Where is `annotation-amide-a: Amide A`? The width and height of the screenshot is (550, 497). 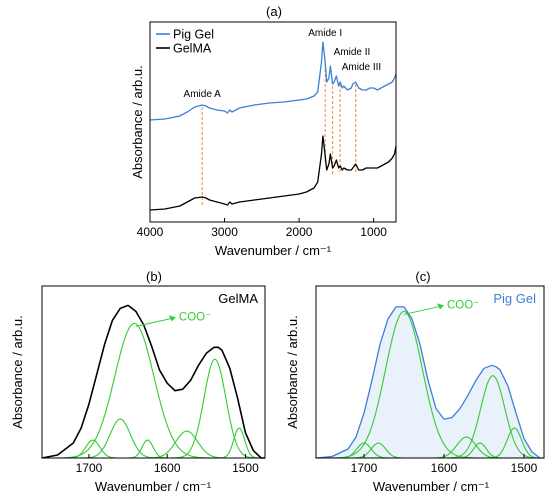
annotation-amide-a: Amide A is located at coordinates (203, 94).